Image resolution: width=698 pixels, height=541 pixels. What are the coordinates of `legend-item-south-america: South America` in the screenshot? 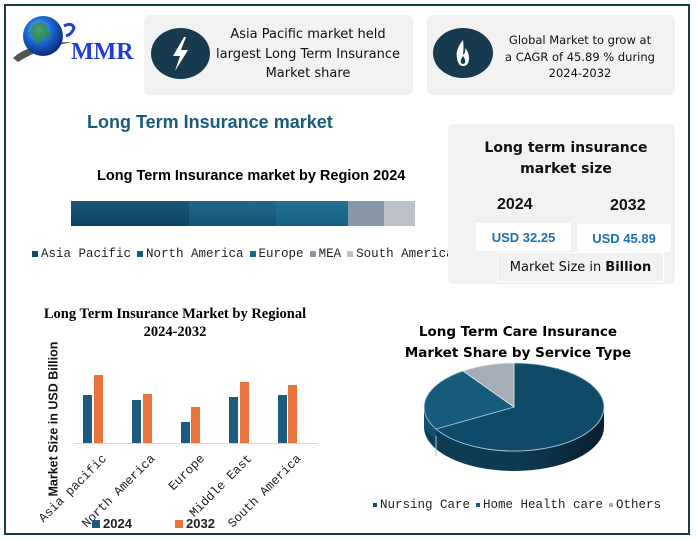 It's located at (400, 254).